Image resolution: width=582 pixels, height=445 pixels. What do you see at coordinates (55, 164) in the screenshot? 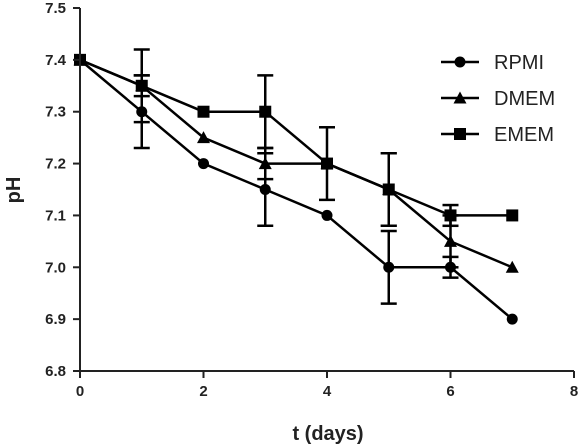
I see `y-tick-label: 7.2` at bounding box center [55, 164].